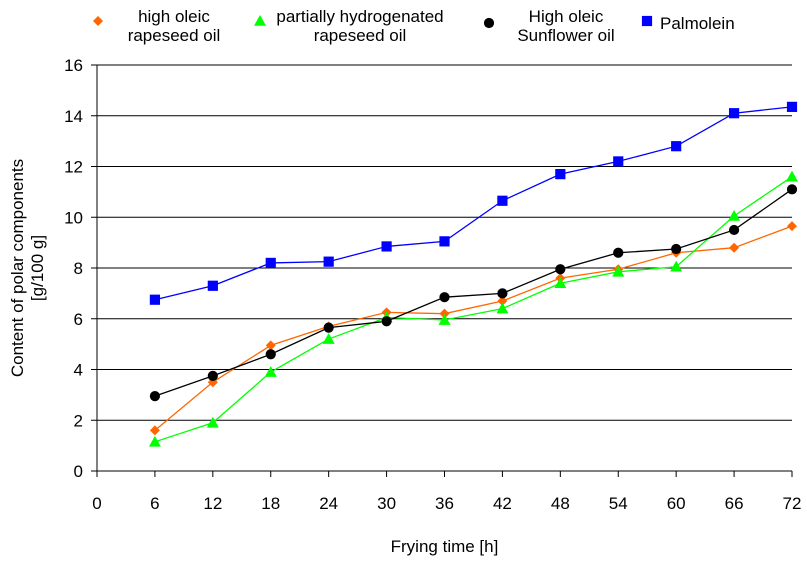 The height and width of the screenshot is (563, 807). Describe the element at coordinates (17, 268) in the screenshot. I see `y-axis-title-line: Content of polar components` at that location.